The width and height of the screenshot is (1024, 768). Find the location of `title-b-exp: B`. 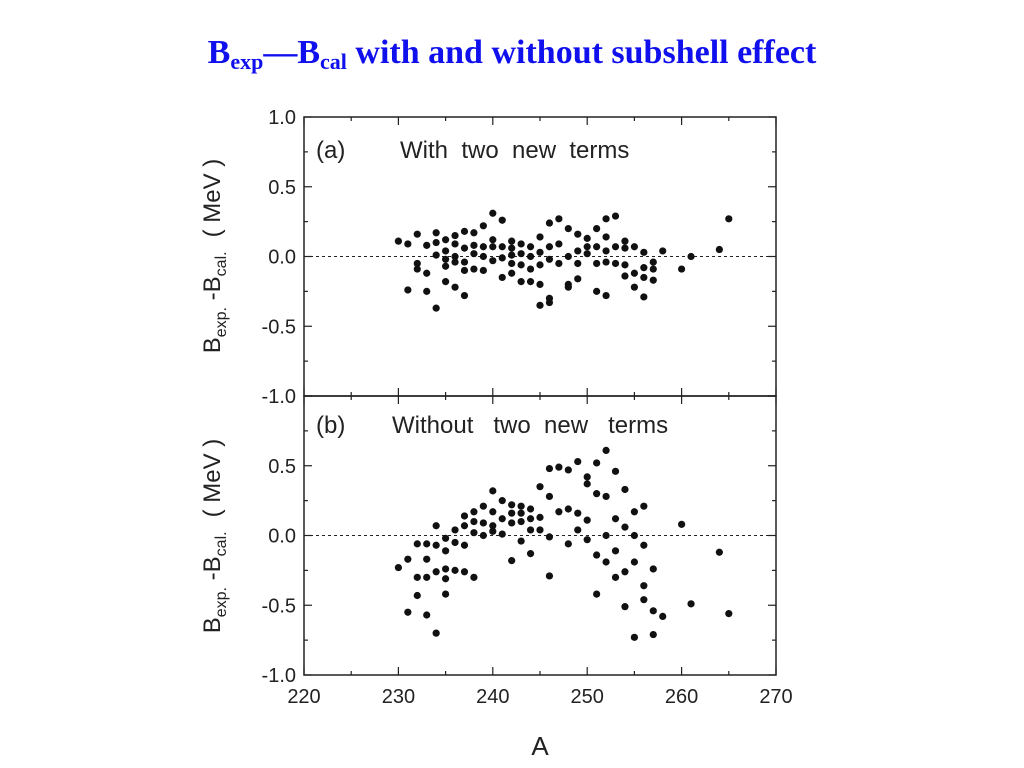

title-b-exp: B is located at coordinates (219, 52).